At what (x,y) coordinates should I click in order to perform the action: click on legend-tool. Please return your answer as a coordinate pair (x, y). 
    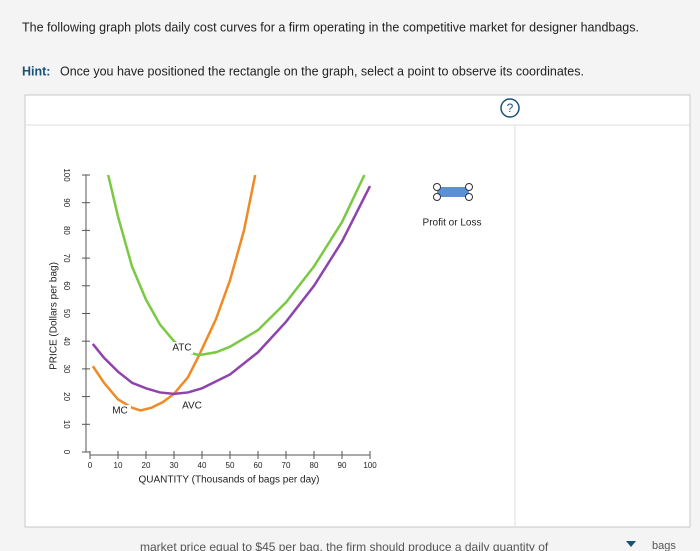
    Looking at the image, I should click on (453, 192).